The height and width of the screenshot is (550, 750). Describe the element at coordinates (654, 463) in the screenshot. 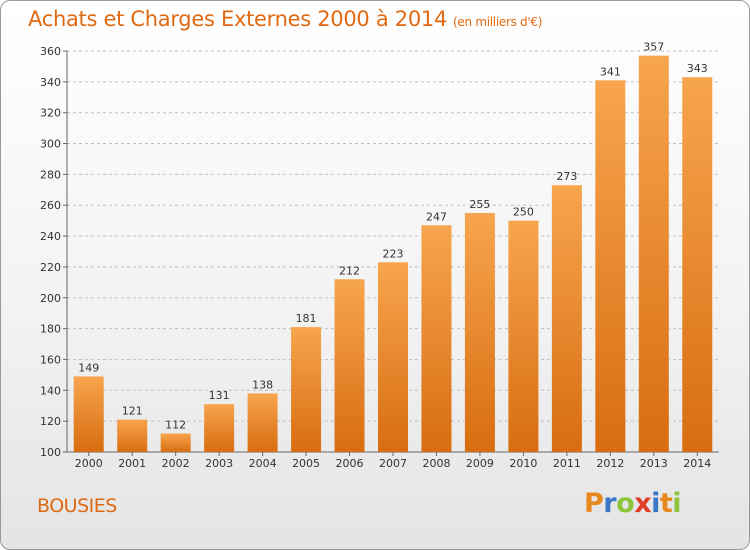

I see `x-tick-label-2013: 2013` at that location.